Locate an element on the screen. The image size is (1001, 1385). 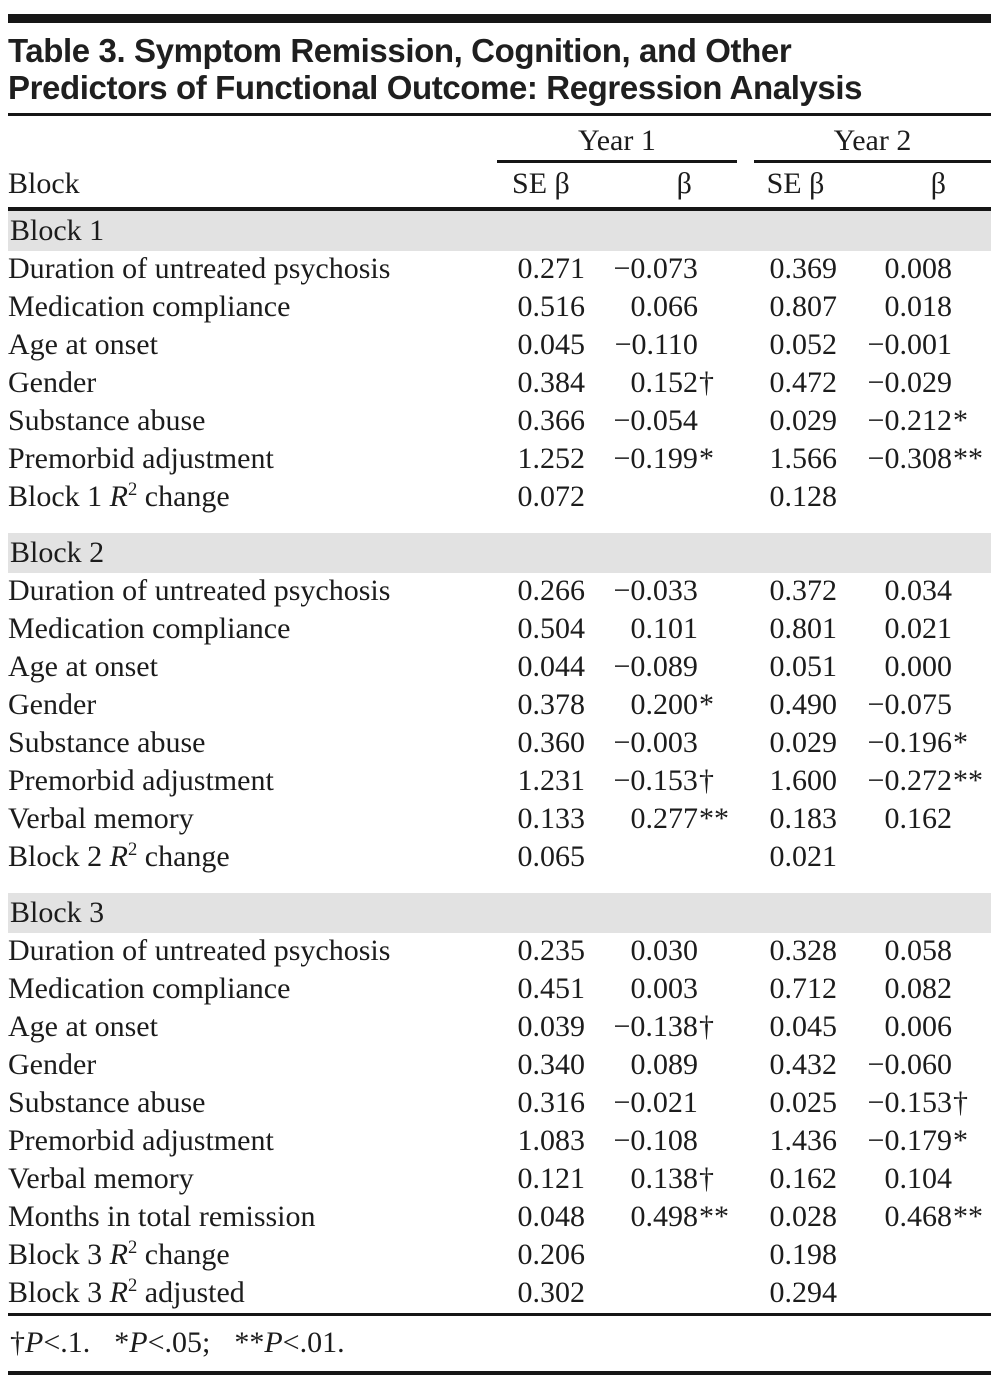
se-beta-value: 1.436 is located at coordinates (803, 1140).